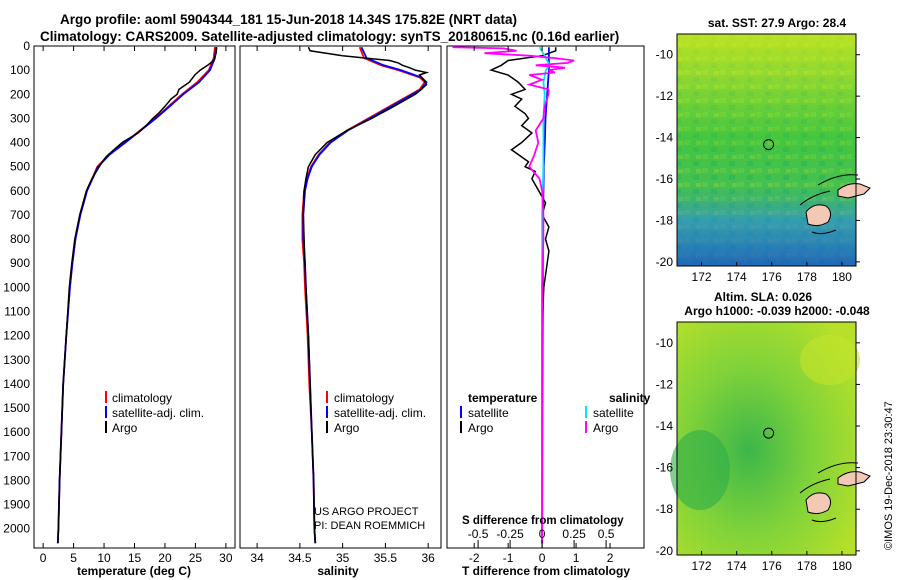 Image resolution: width=900 pixels, height=580 pixels. I want to click on depth-tick-label: 1700, so click(16, 456).